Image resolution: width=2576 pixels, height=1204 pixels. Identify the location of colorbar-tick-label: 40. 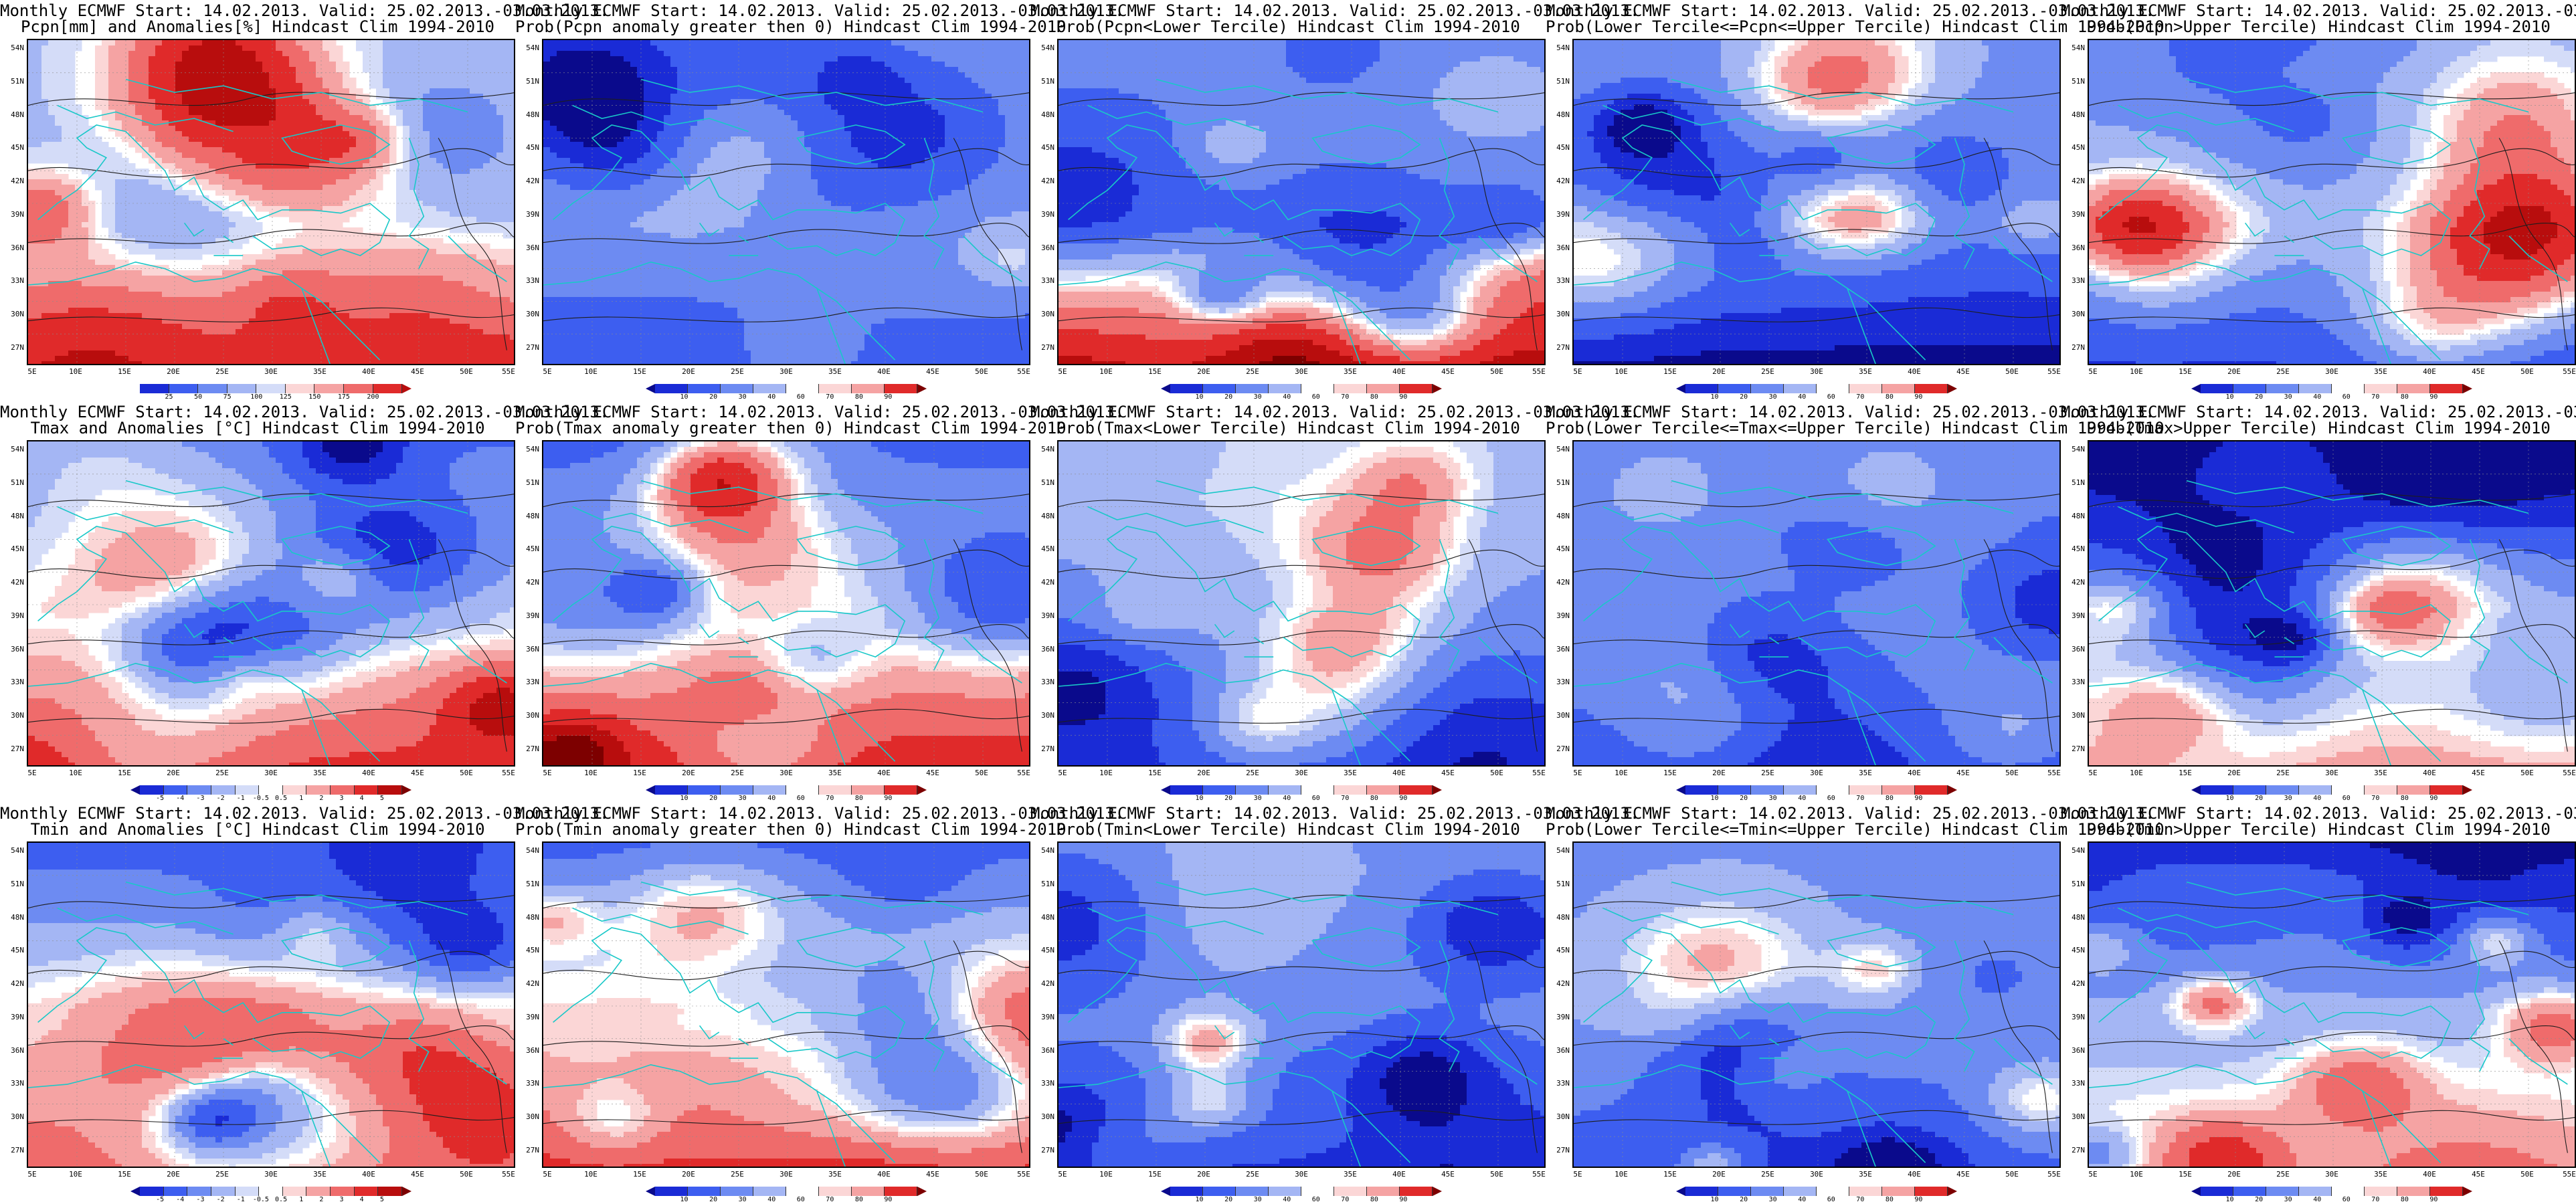
(1287, 397).